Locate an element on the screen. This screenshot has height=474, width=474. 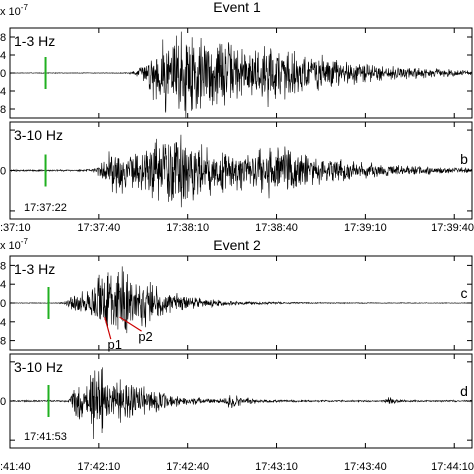
panel-letter: c is located at coordinates (464, 293).